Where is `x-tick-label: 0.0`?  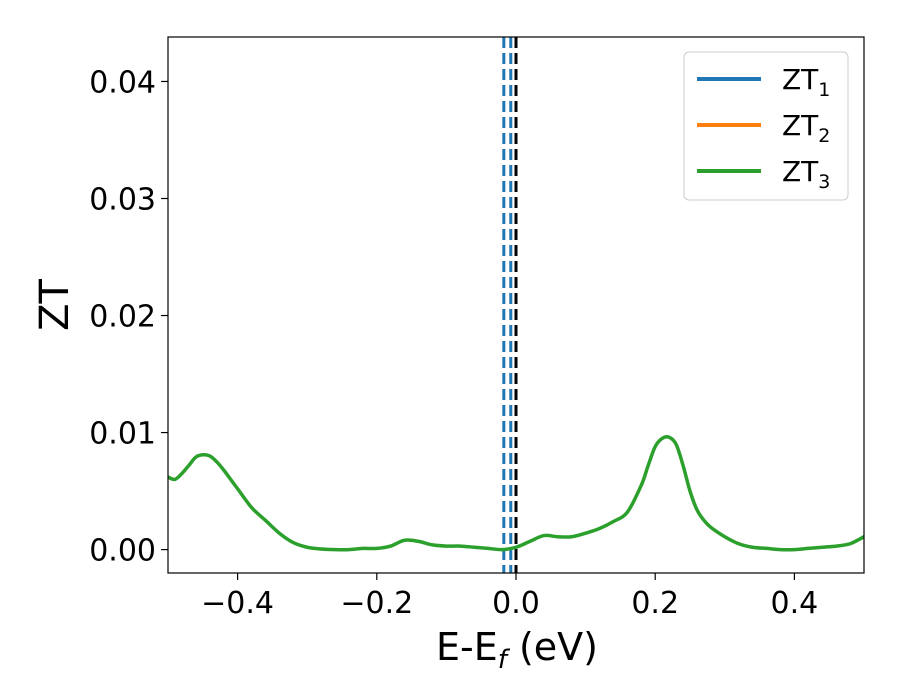 x-tick-label: 0.0 is located at coordinates (516, 603).